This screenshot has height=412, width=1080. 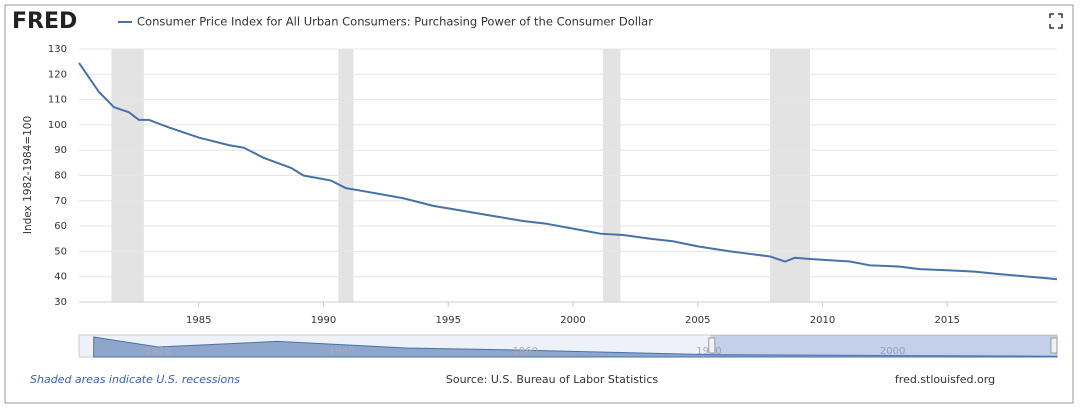 What do you see at coordinates (60, 302) in the screenshot?
I see `y-tick-label: 30` at bounding box center [60, 302].